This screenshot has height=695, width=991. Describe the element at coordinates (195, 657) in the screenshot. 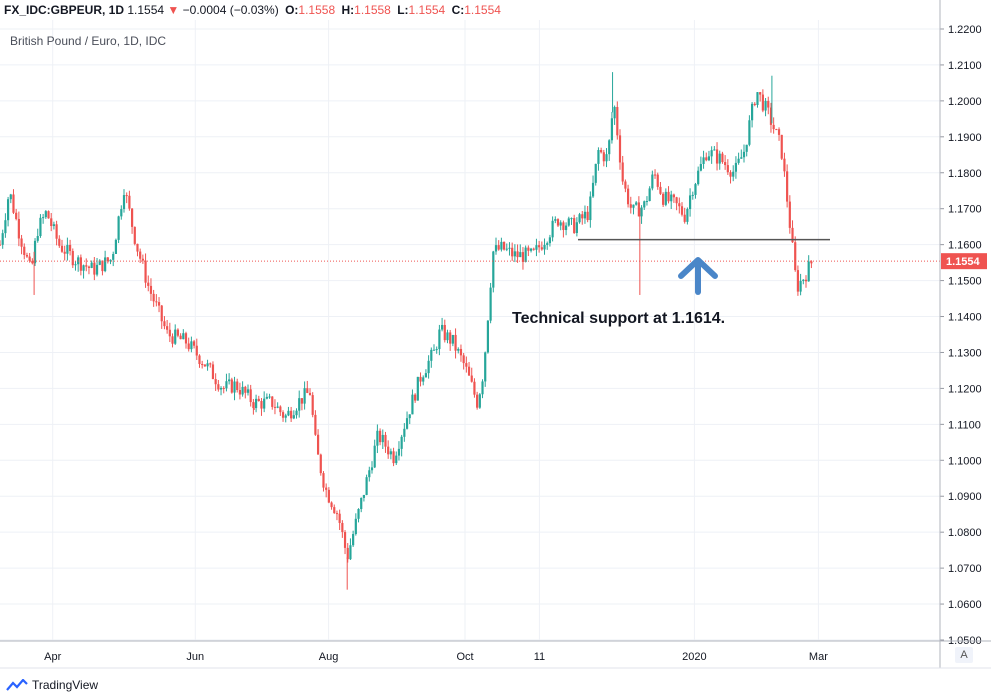

I see `x-tick-label: Jun` at that location.